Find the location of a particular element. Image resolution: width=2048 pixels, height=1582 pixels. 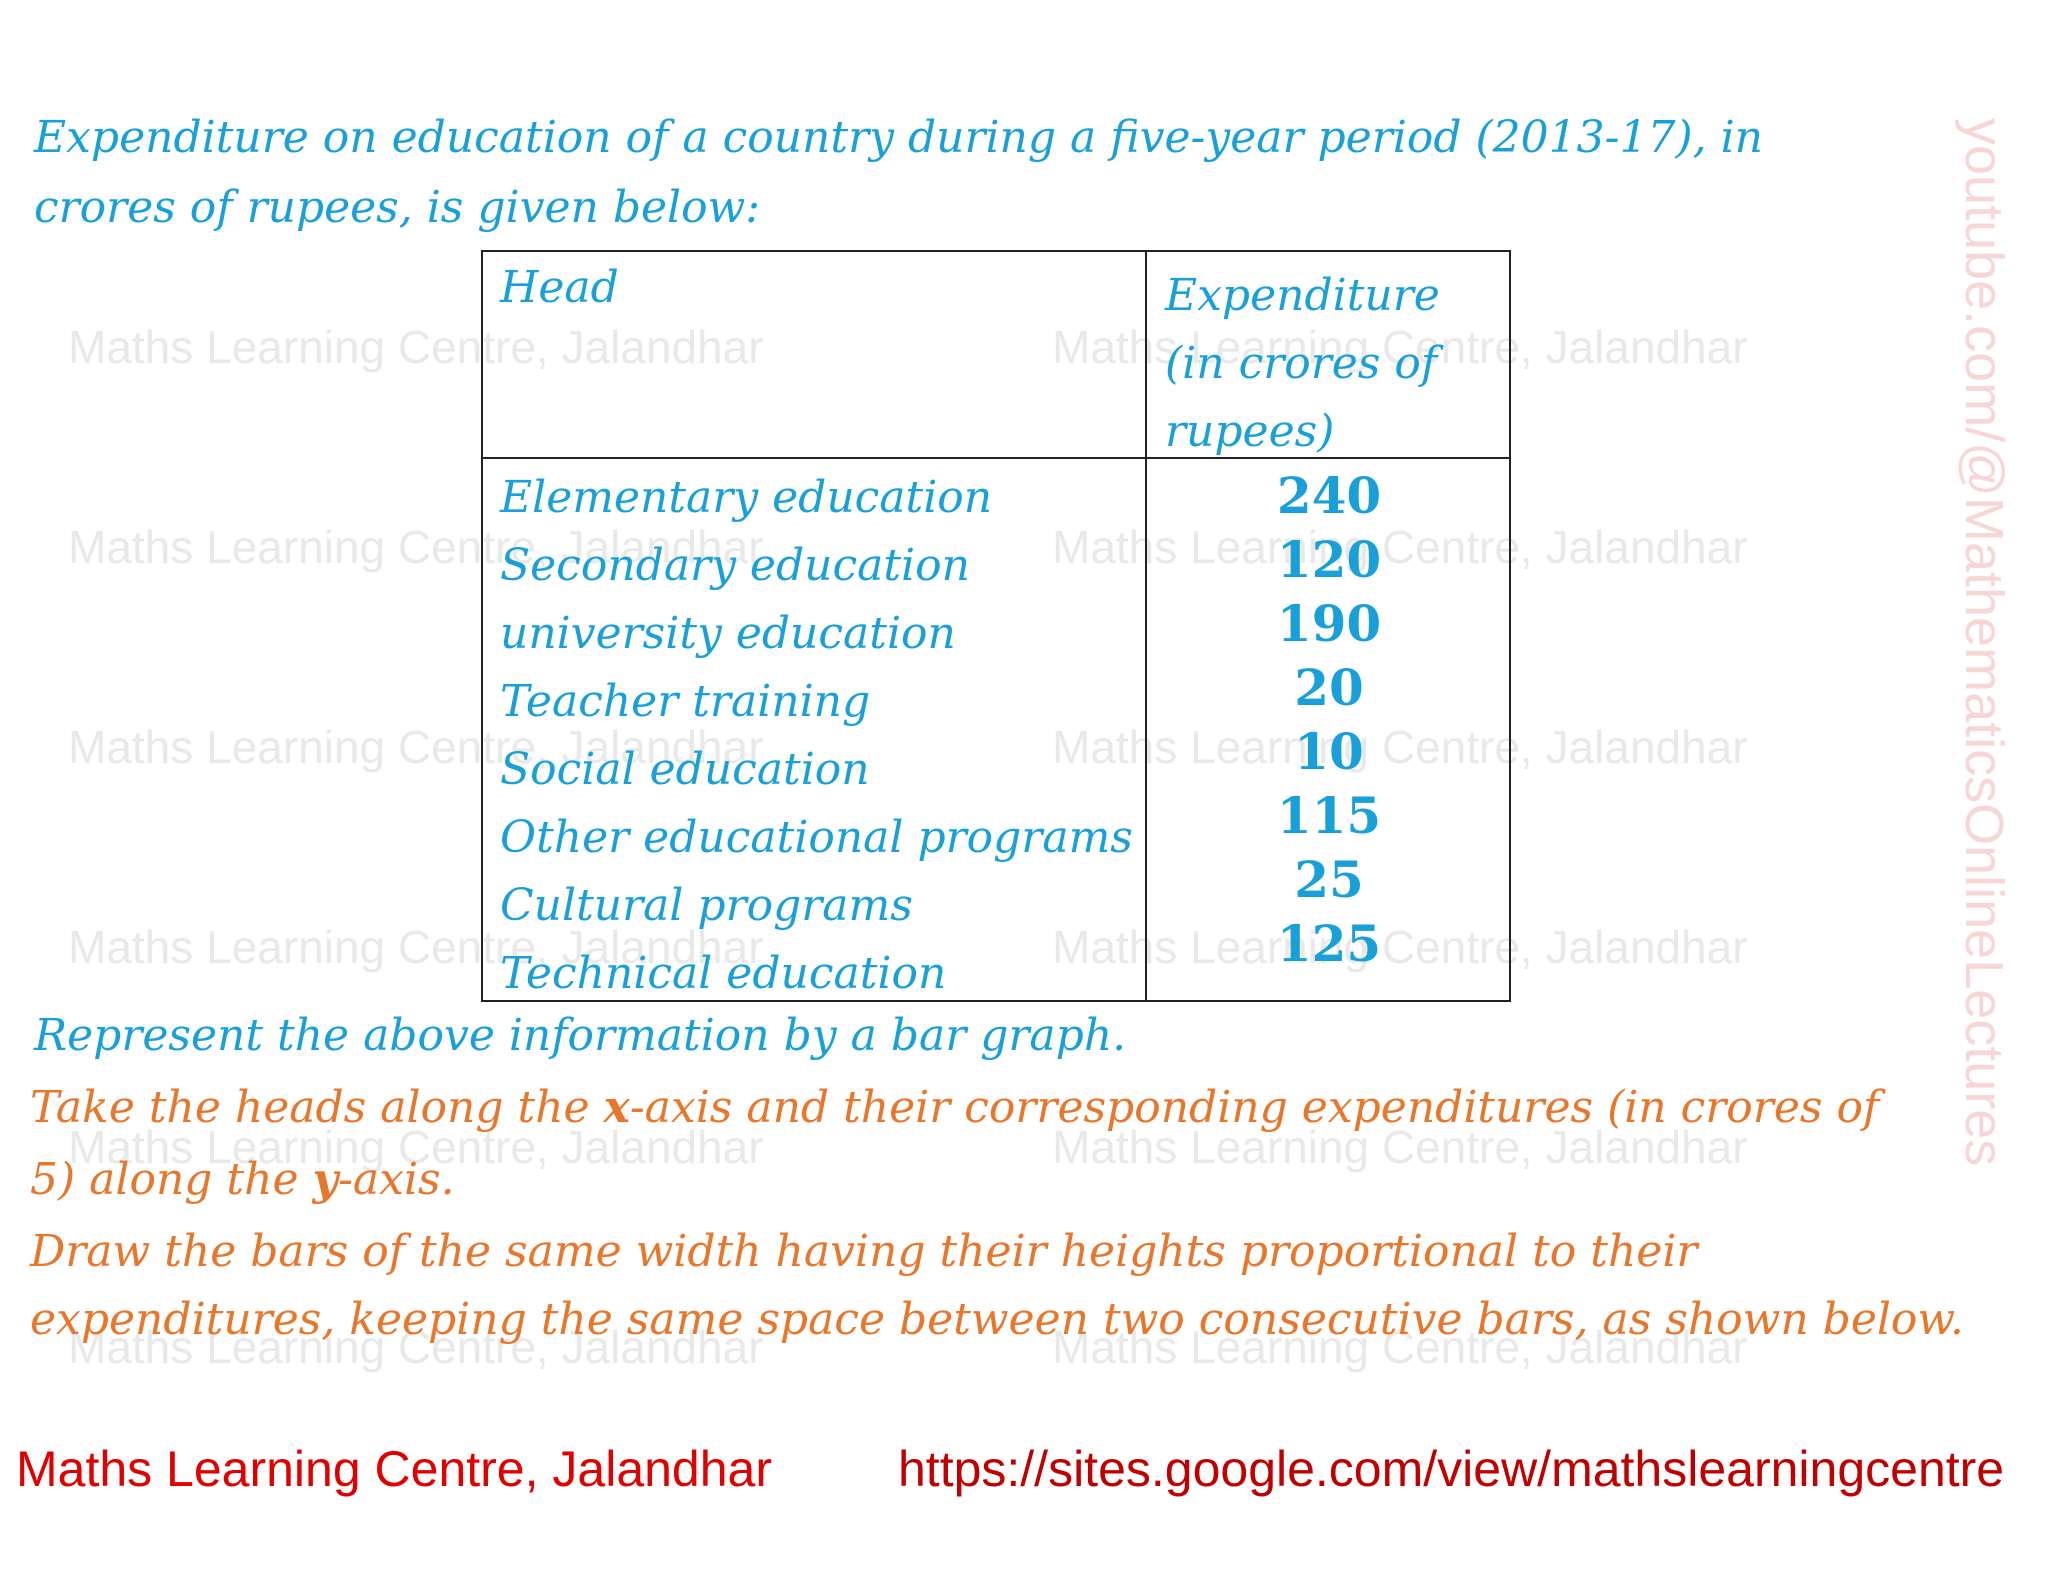

table-row-value: 10 is located at coordinates (1329, 751).